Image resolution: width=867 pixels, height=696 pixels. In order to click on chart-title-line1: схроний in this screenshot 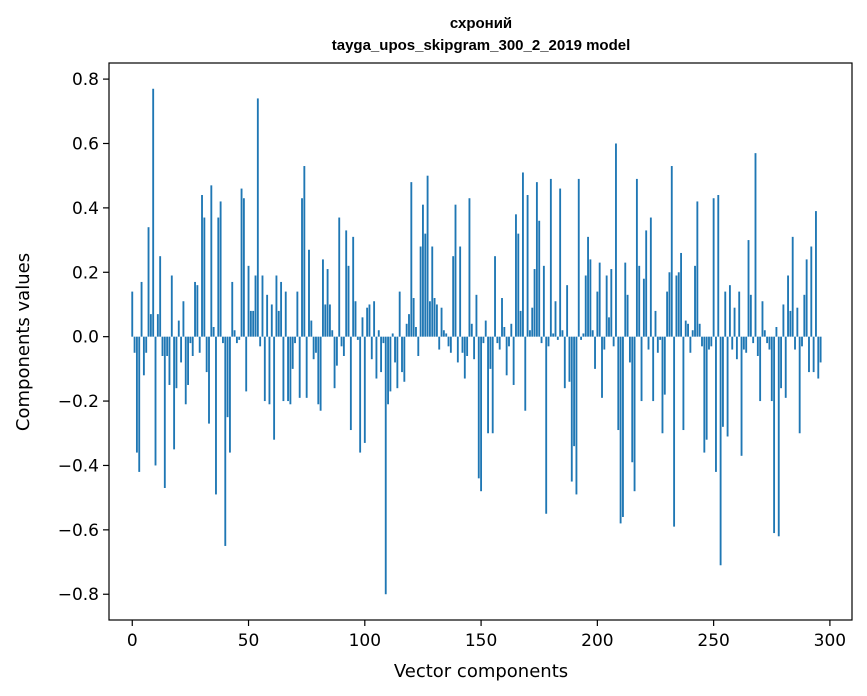, I will do `click(481, 23)`.